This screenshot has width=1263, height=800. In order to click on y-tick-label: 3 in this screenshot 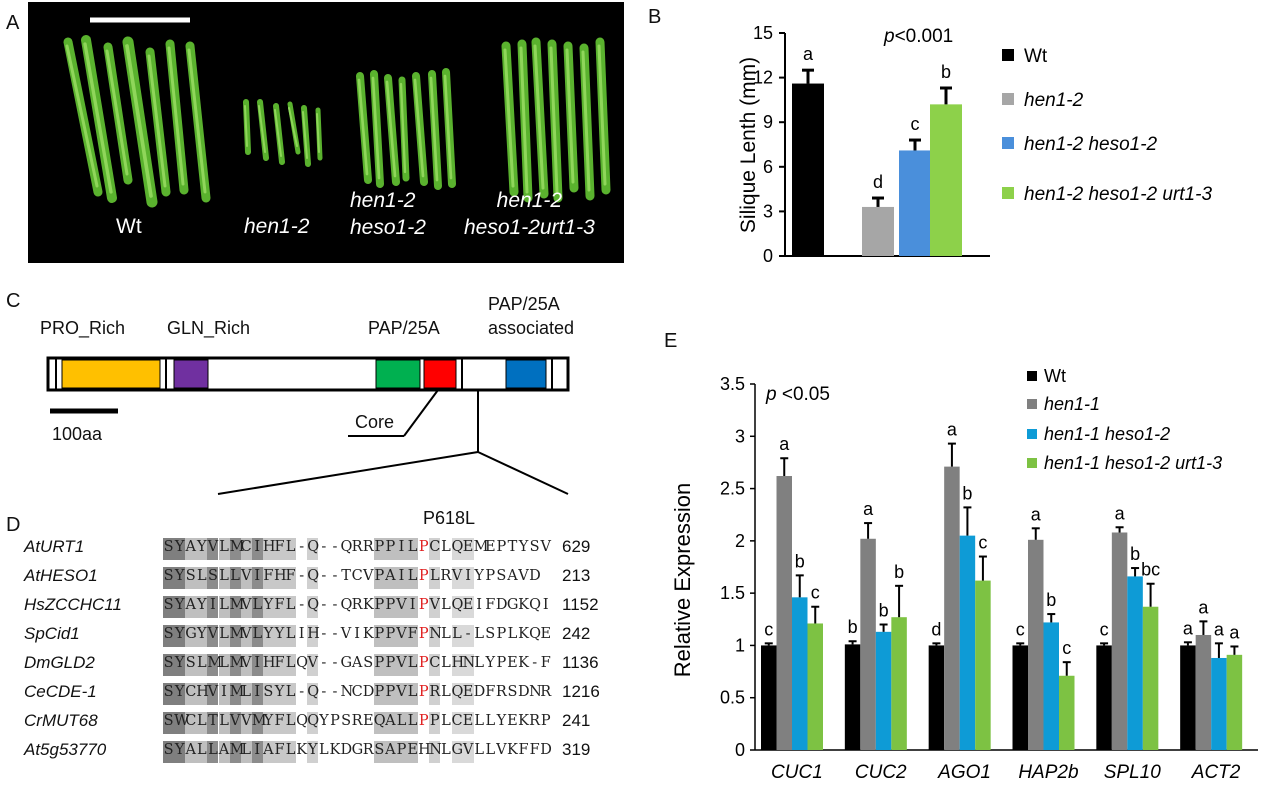, I will do `click(768, 211)`.